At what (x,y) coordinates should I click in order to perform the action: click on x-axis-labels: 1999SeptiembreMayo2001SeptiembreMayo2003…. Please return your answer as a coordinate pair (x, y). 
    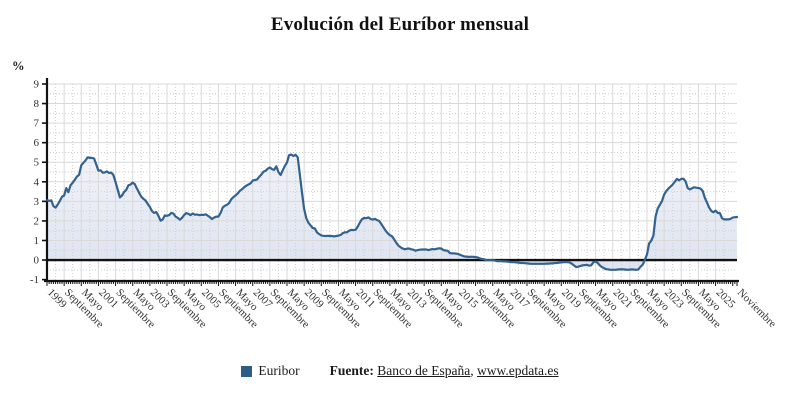
    Looking at the image, I should click on (412, 309).